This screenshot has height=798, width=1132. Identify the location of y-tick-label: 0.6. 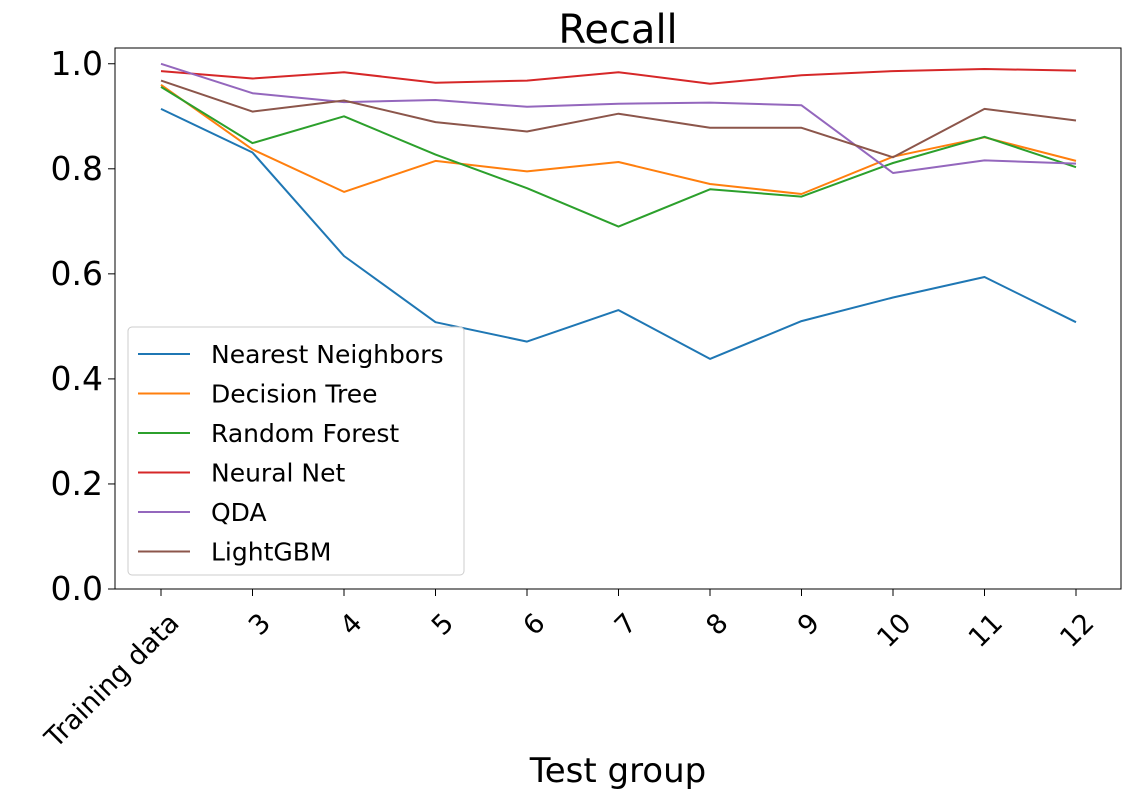
(77, 273).